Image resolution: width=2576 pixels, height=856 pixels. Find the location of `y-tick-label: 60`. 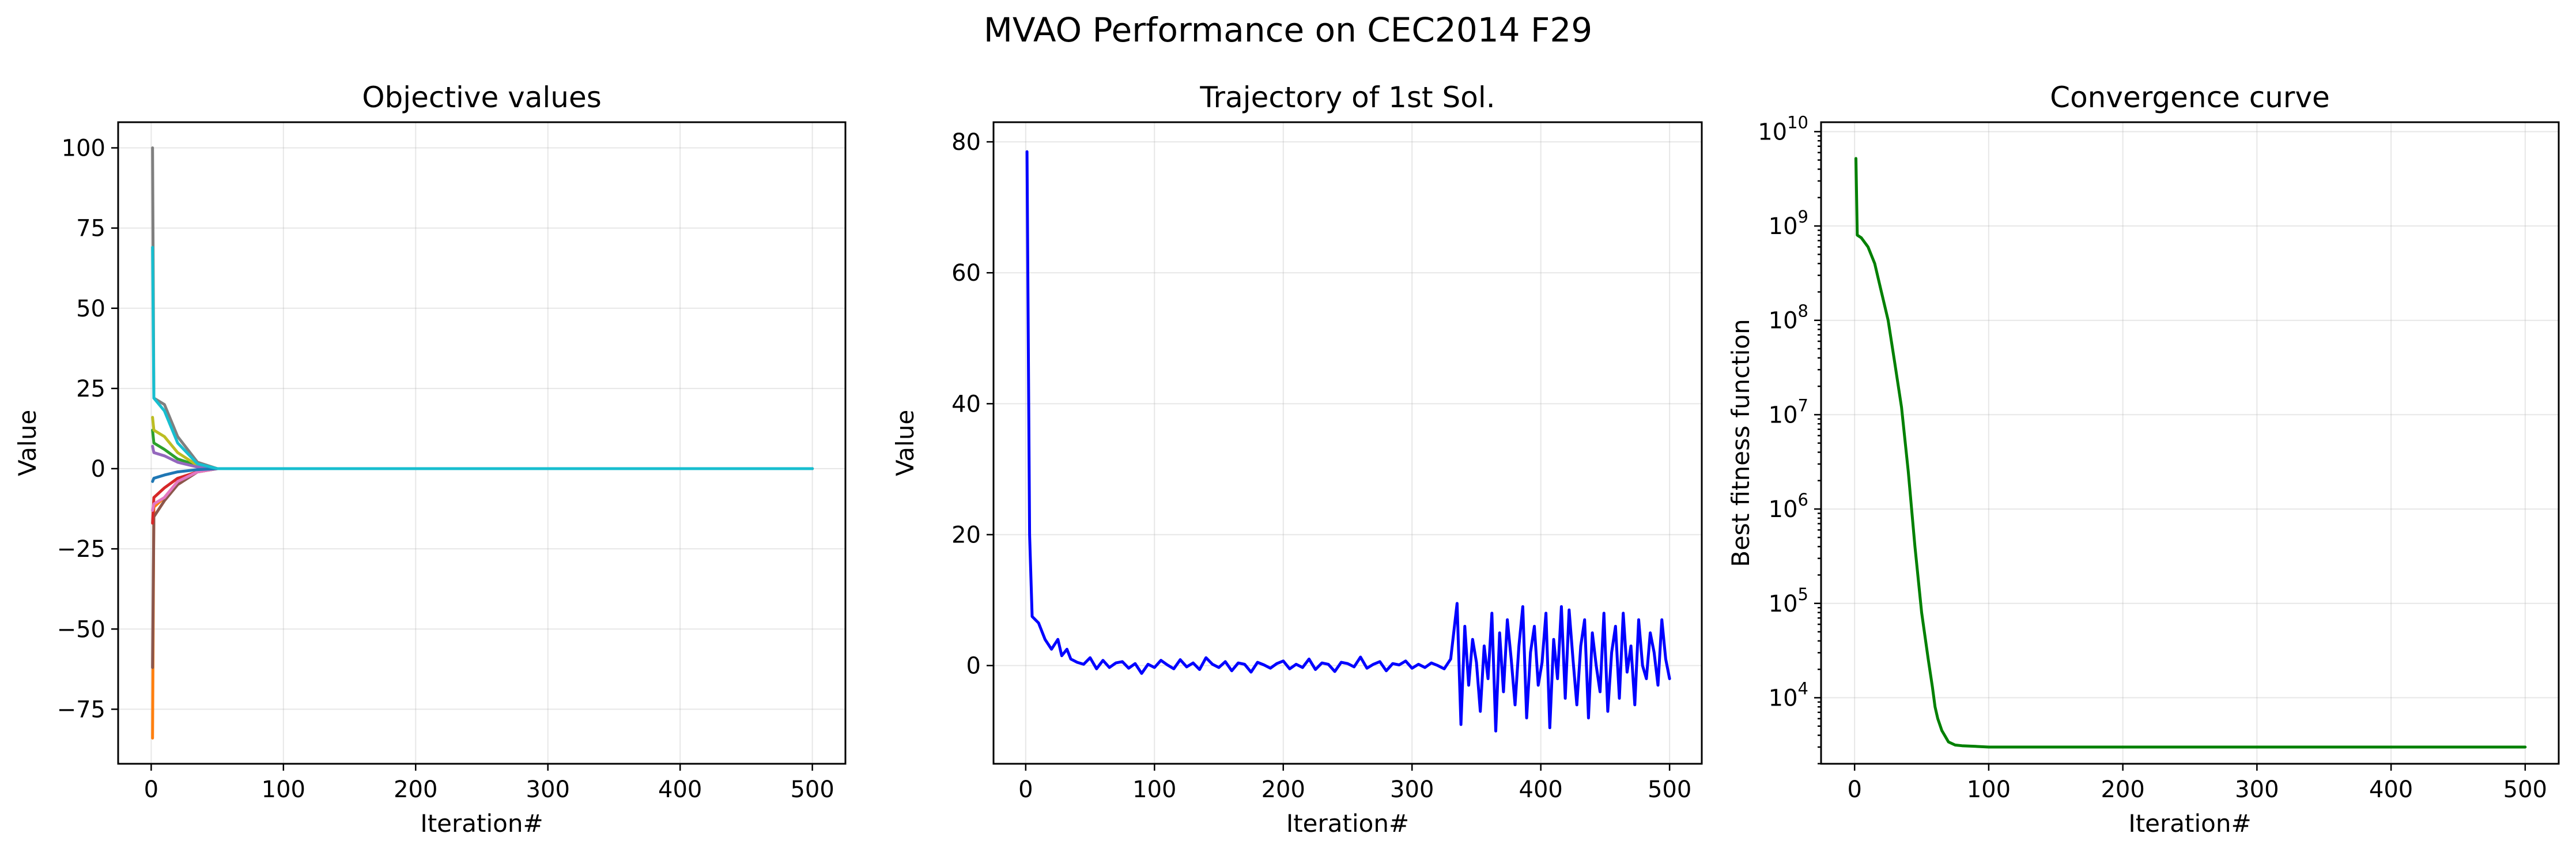

y-tick-label: 60 is located at coordinates (966, 273).